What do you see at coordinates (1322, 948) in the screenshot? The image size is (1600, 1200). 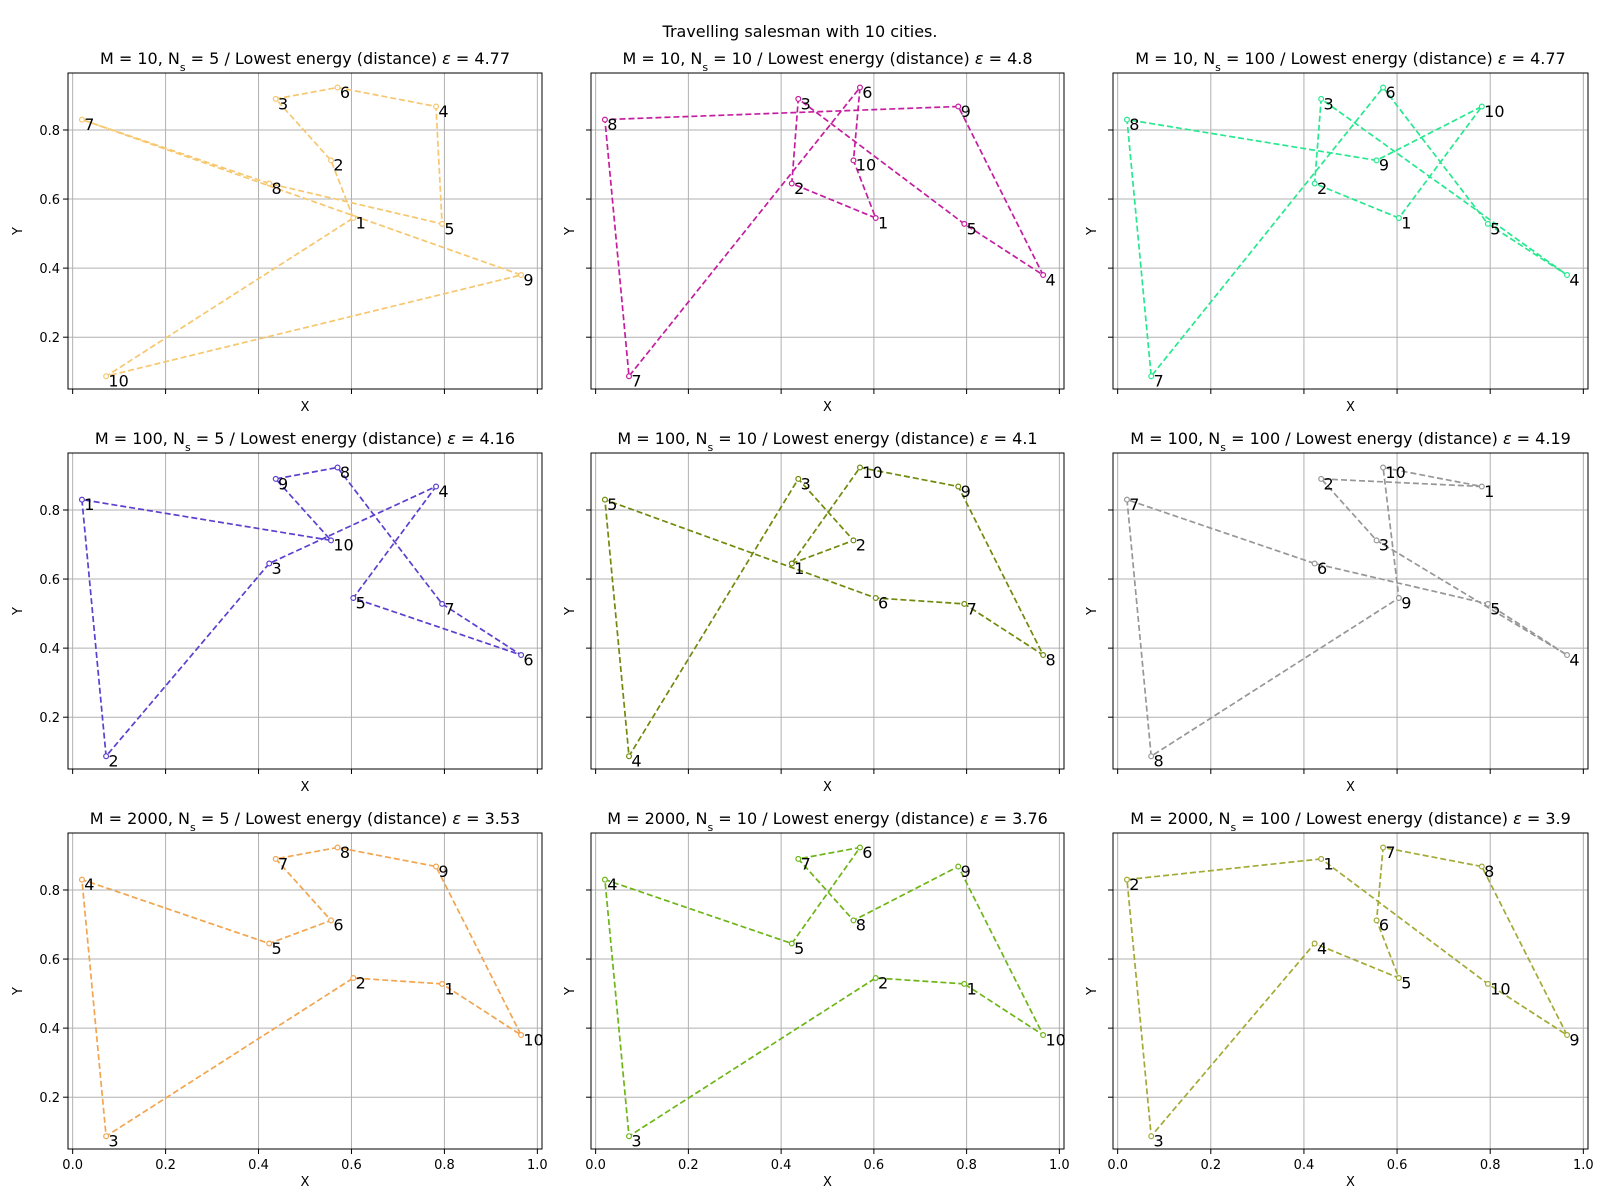 I see `city-label: 4` at bounding box center [1322, 948].